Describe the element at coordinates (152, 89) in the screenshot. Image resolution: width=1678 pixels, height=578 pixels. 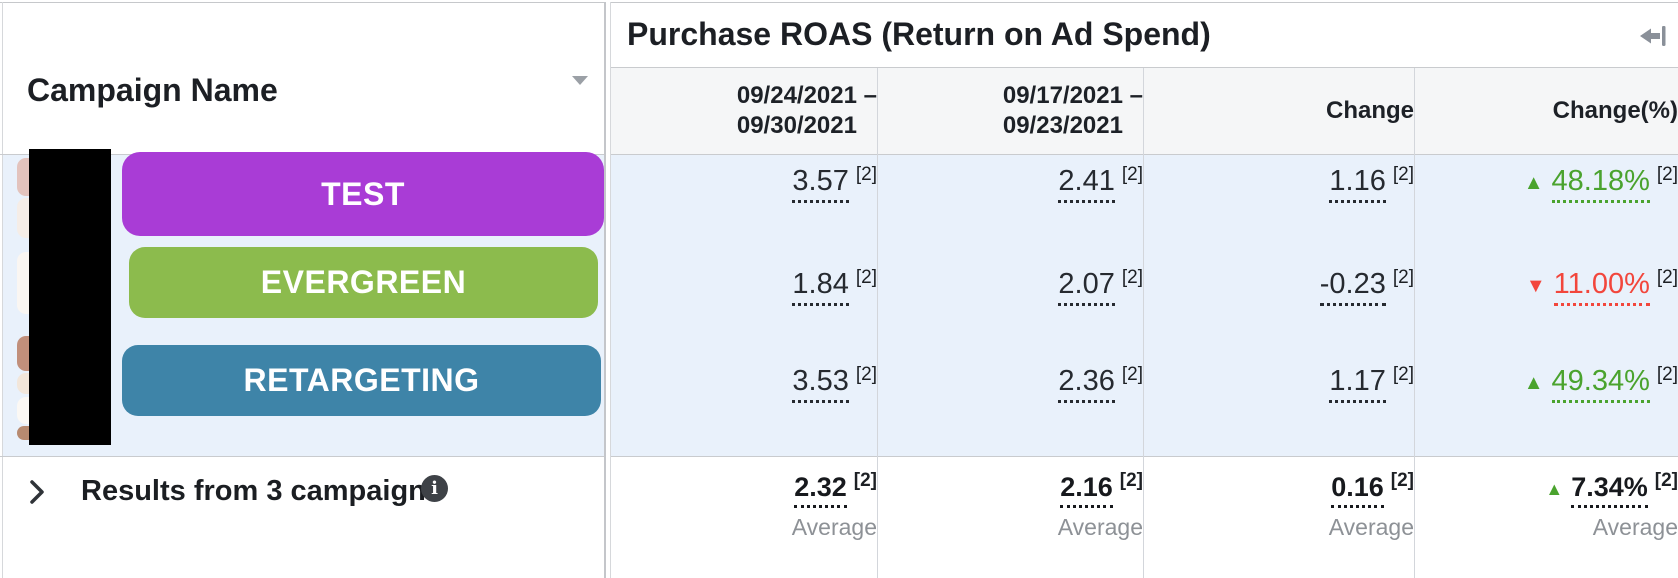
I see `campaign-name-header: Campaign Name` at that location.